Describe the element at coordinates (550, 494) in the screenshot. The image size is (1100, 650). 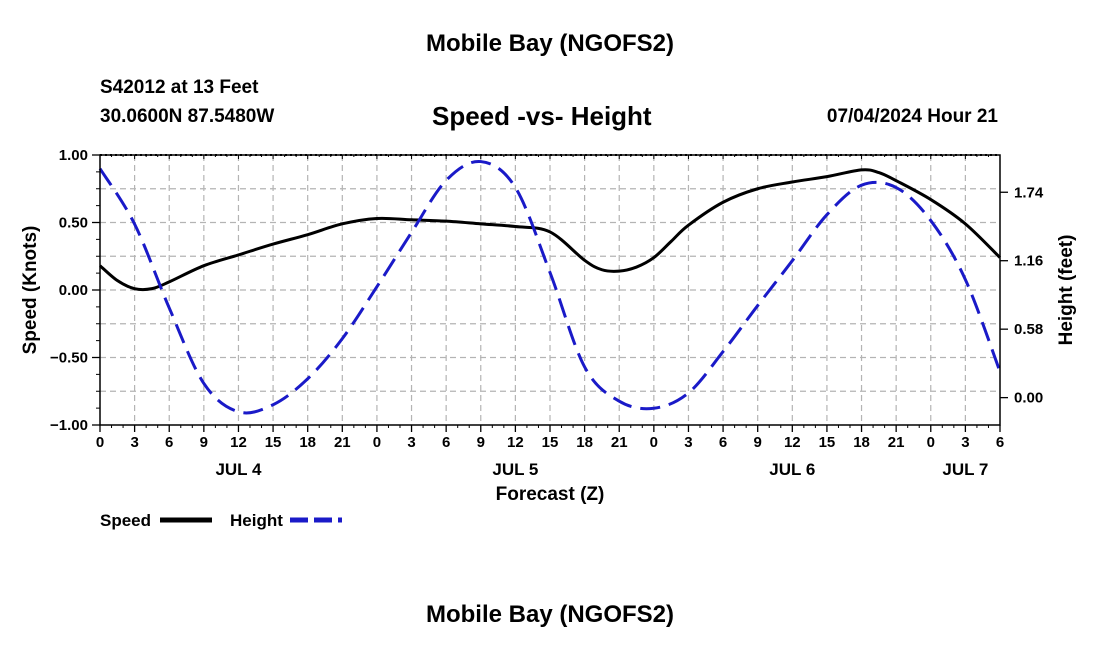
I see `x-axis-title: Forecast (Z)` at that location.